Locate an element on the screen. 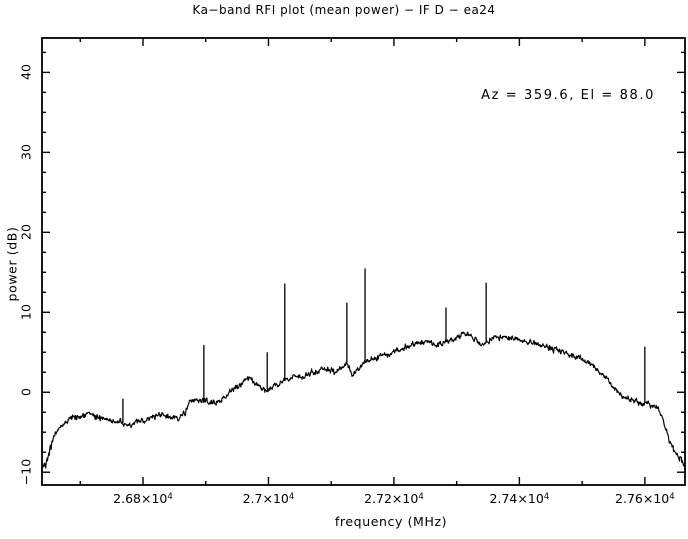  x-axis-label: frequency (MHz) is located at coordinates (391, 521).